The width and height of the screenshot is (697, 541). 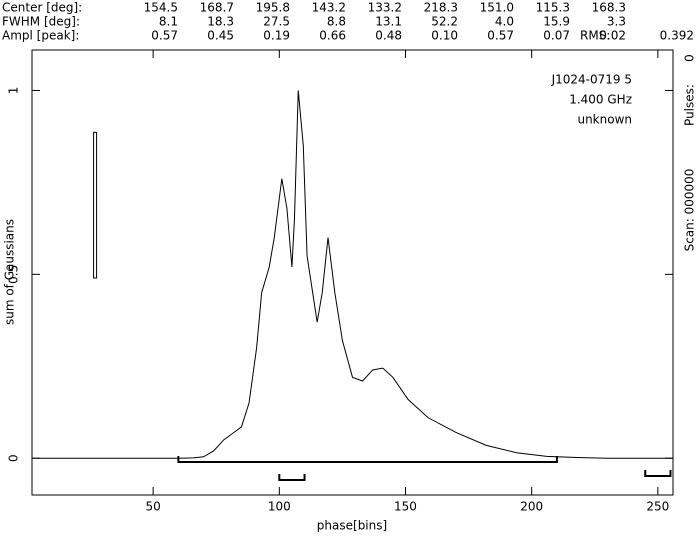 What do you see at coordinates (217, 8) in the screenshot?
I see `header-value: 168.7` at bounding box center [217, 8].